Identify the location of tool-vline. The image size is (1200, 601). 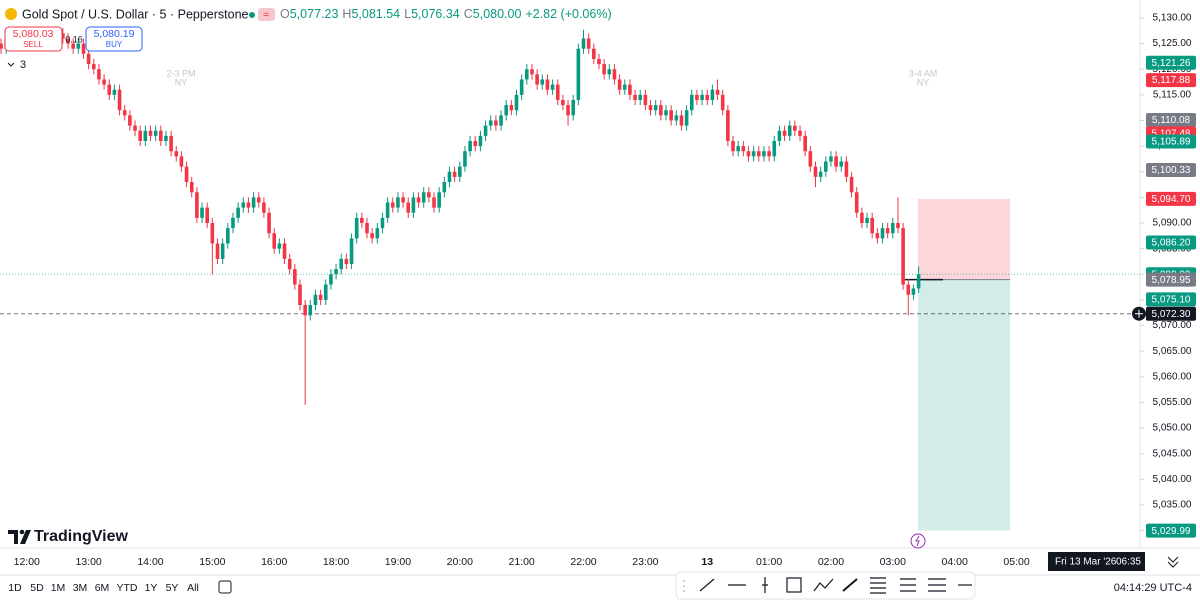
(765, 585).